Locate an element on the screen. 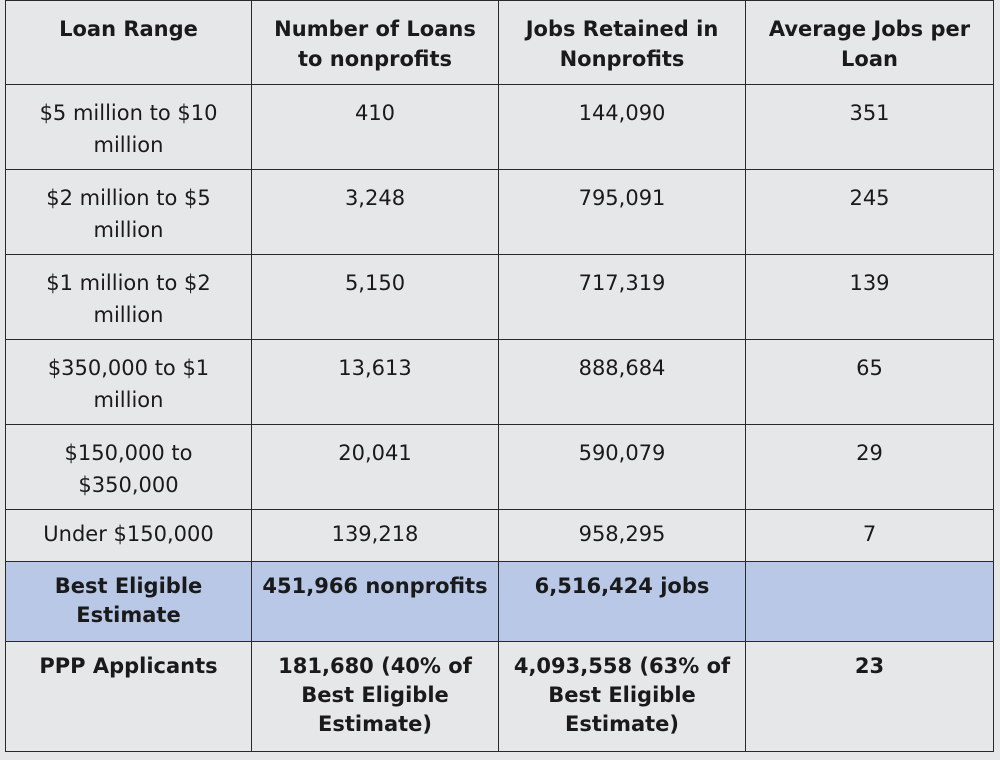  cell-loan-range: $5 million to $10 million is located at coordinates (128, 127).